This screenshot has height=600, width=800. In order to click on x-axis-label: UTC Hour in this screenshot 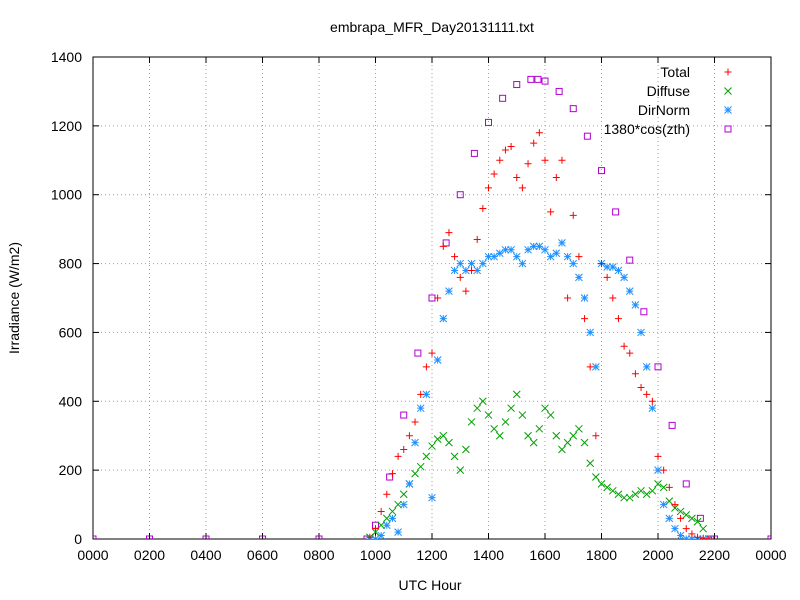, I will do `click(429, 585)`.